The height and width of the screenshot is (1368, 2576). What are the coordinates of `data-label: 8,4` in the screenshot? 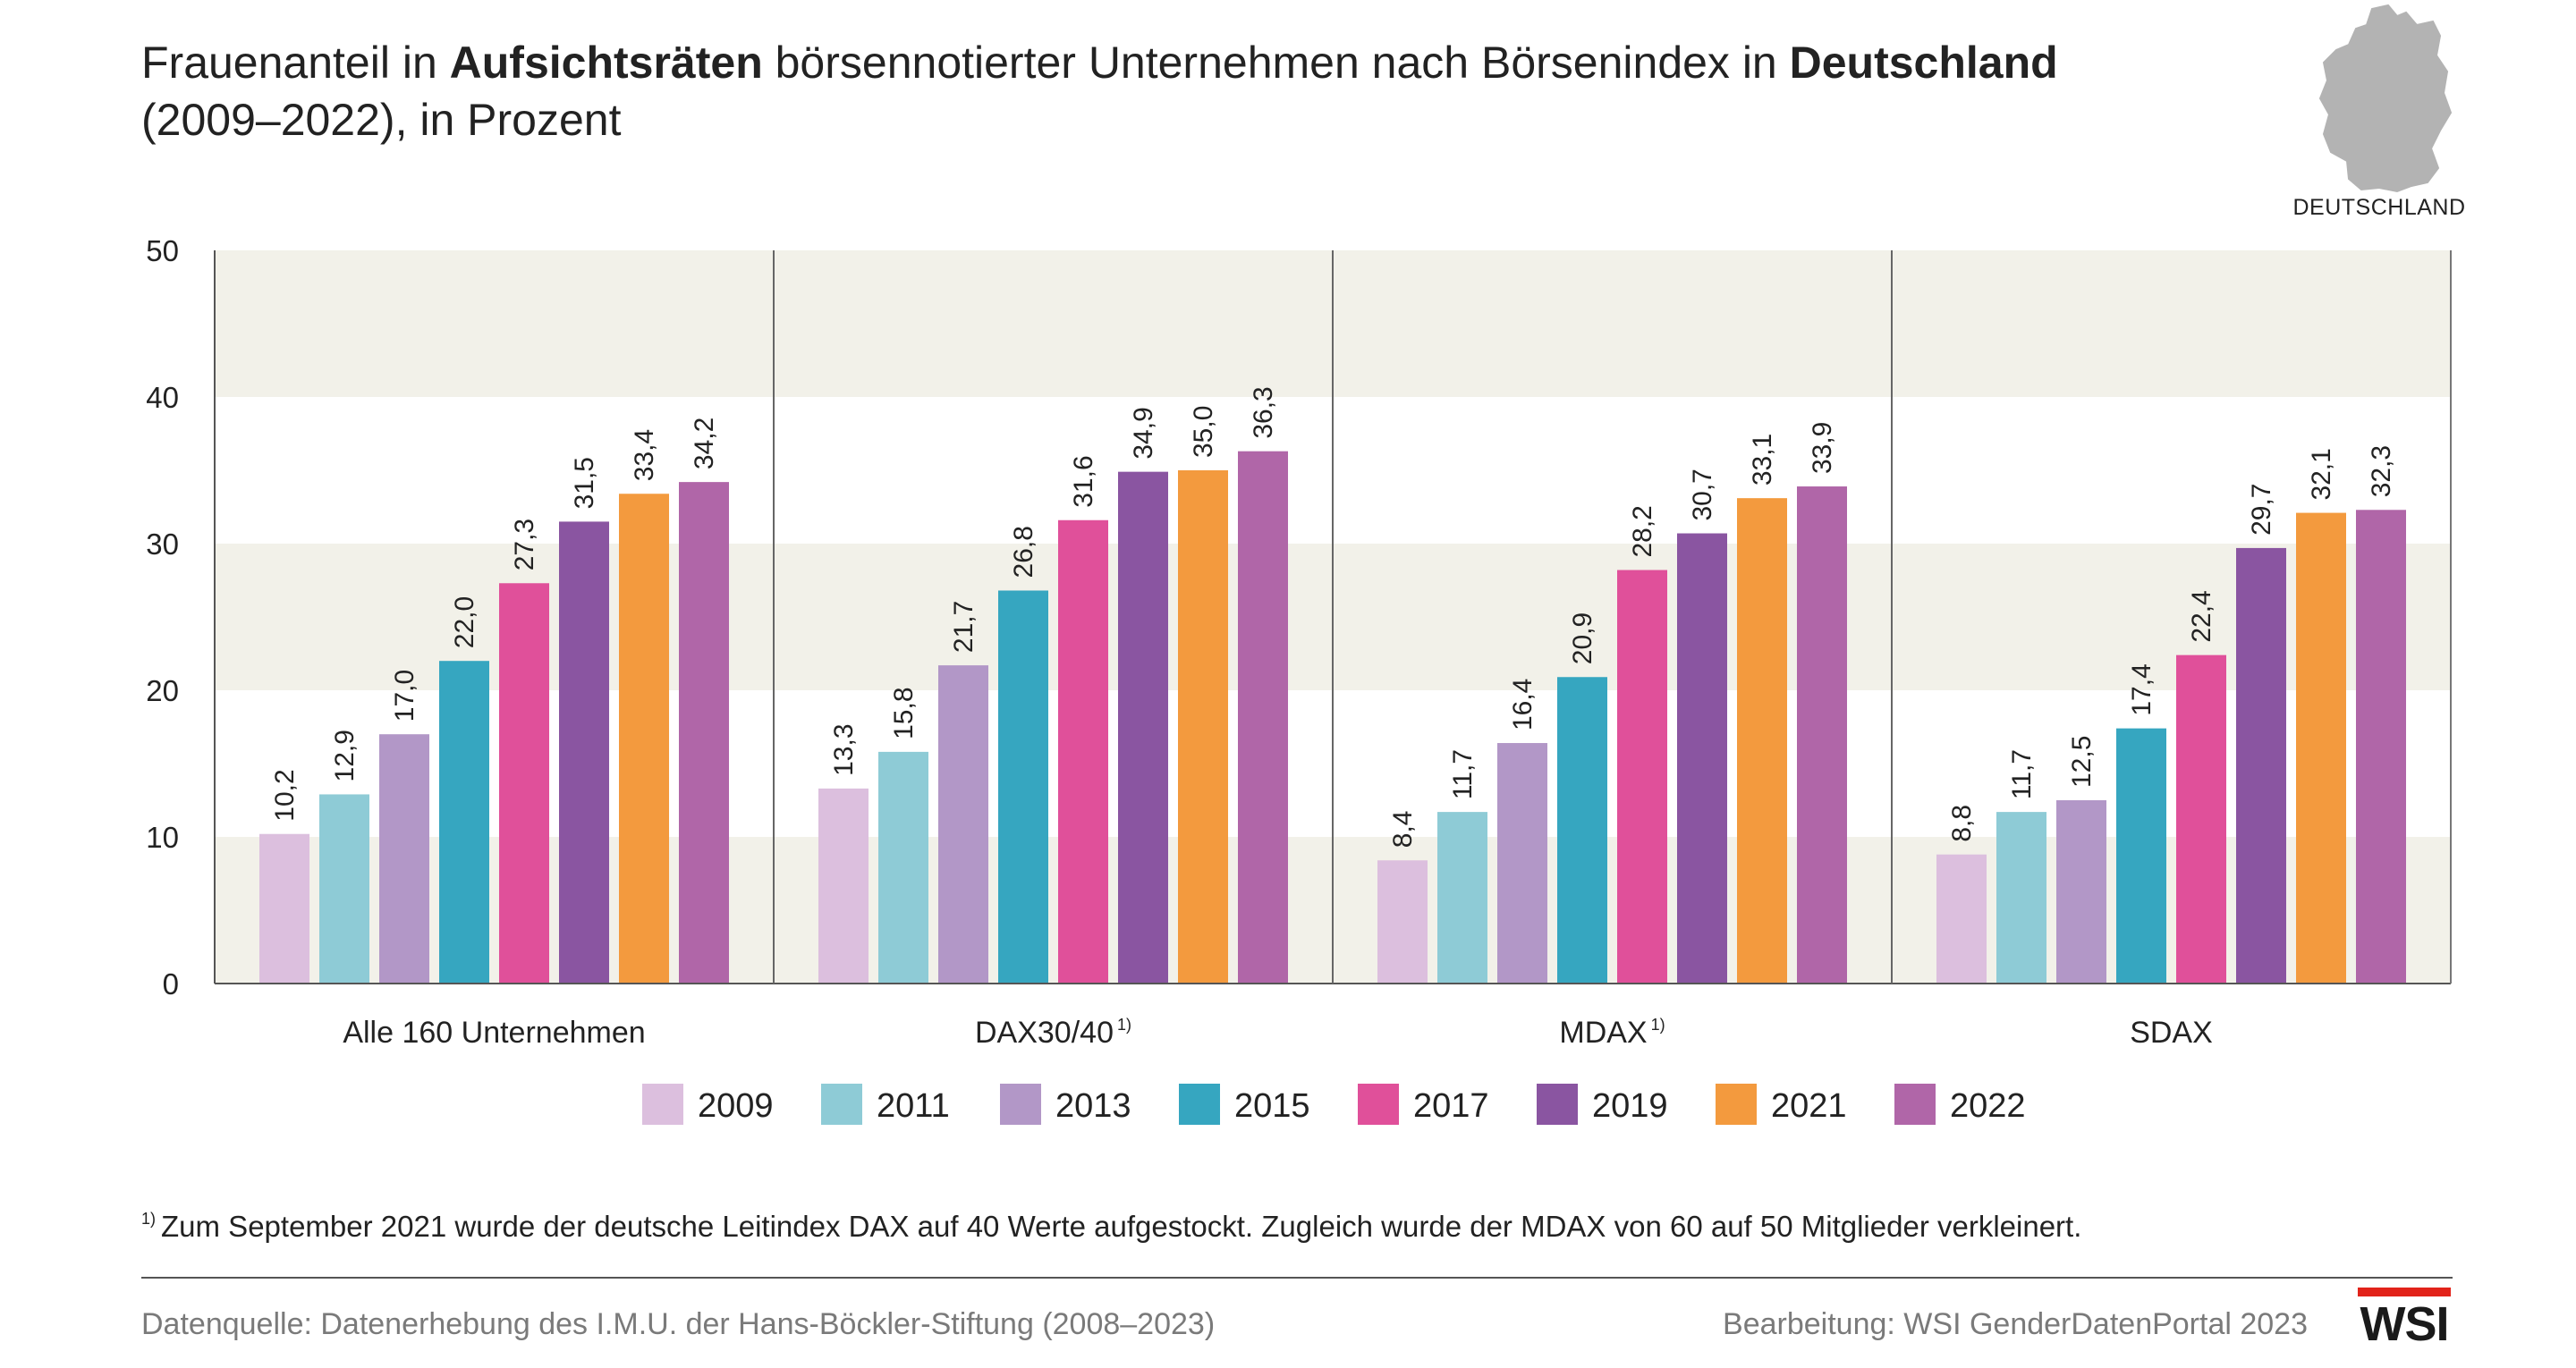 It's located at (1403, 830).